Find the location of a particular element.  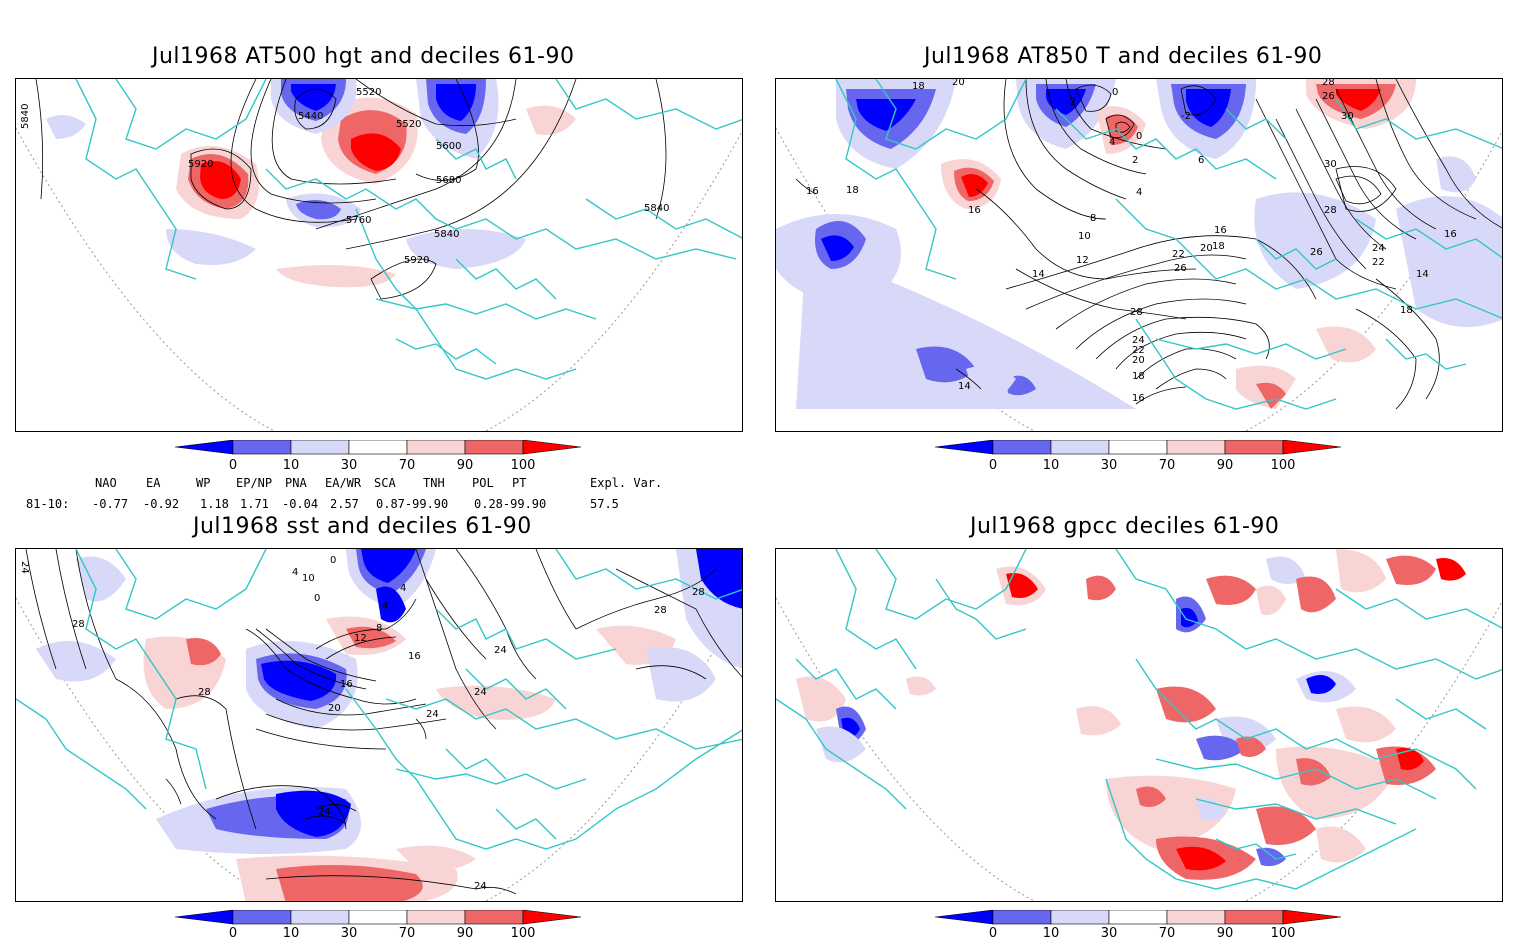

panel-title-t850: Jul1968 AT850 T and deciles 61-90 is located at coordinates (1123, 56).